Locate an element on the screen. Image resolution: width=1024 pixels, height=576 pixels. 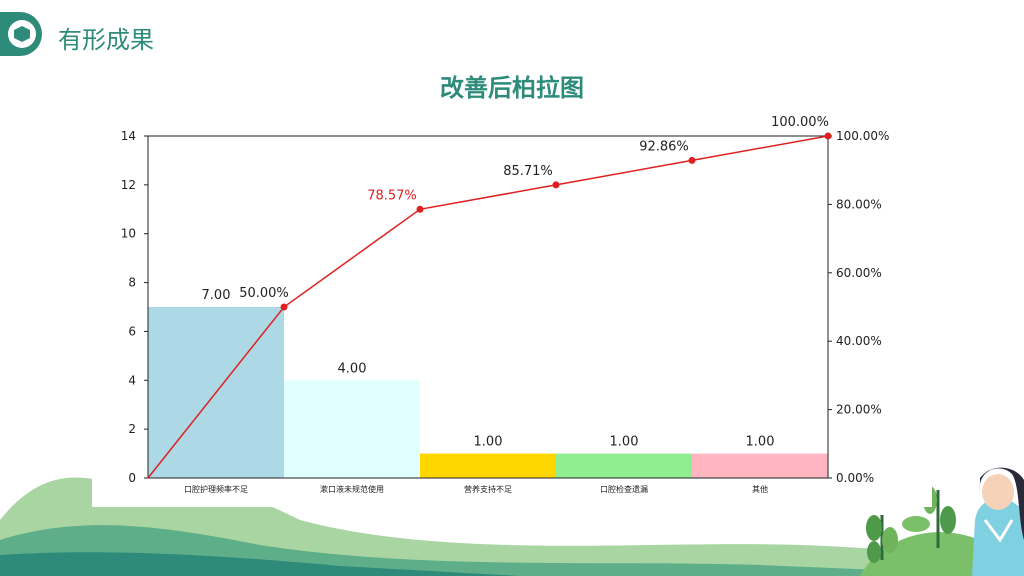
y2-tick-label: 80.00% is located at coordinates (859, 204).